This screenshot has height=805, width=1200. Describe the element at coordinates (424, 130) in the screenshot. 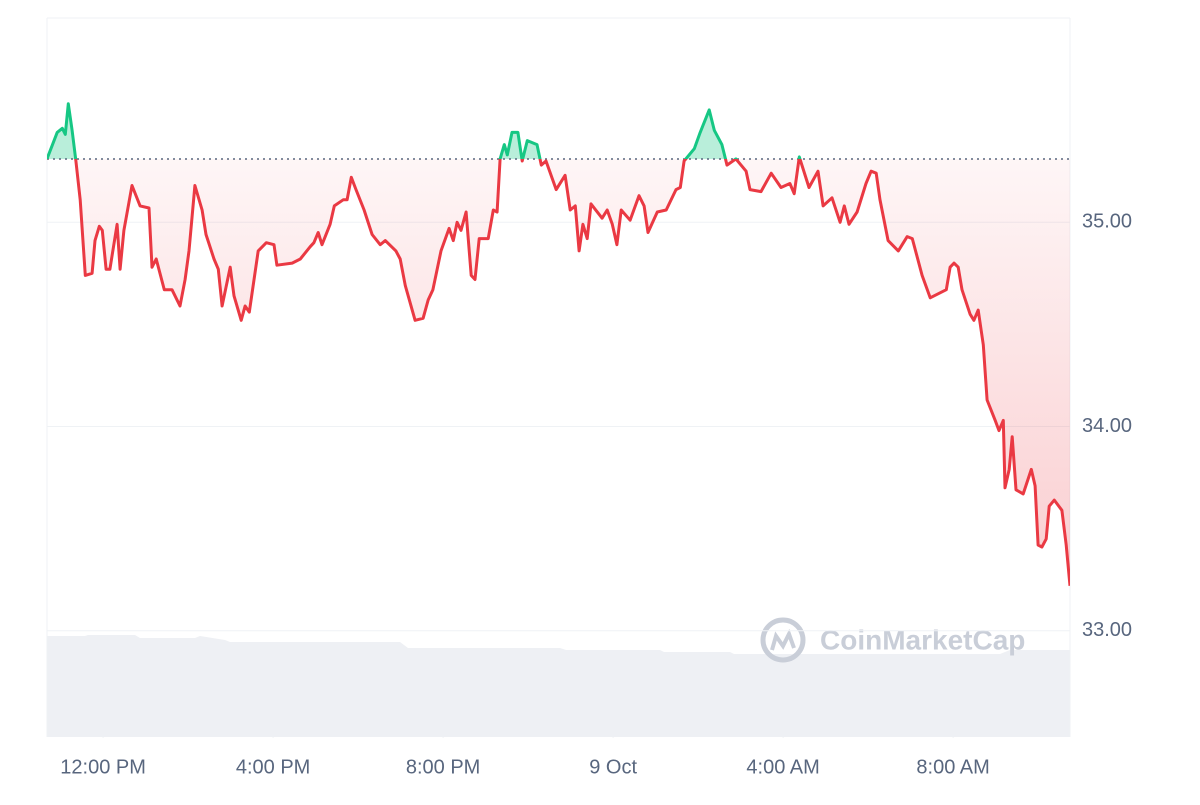

I see `price-line-up` at that location.